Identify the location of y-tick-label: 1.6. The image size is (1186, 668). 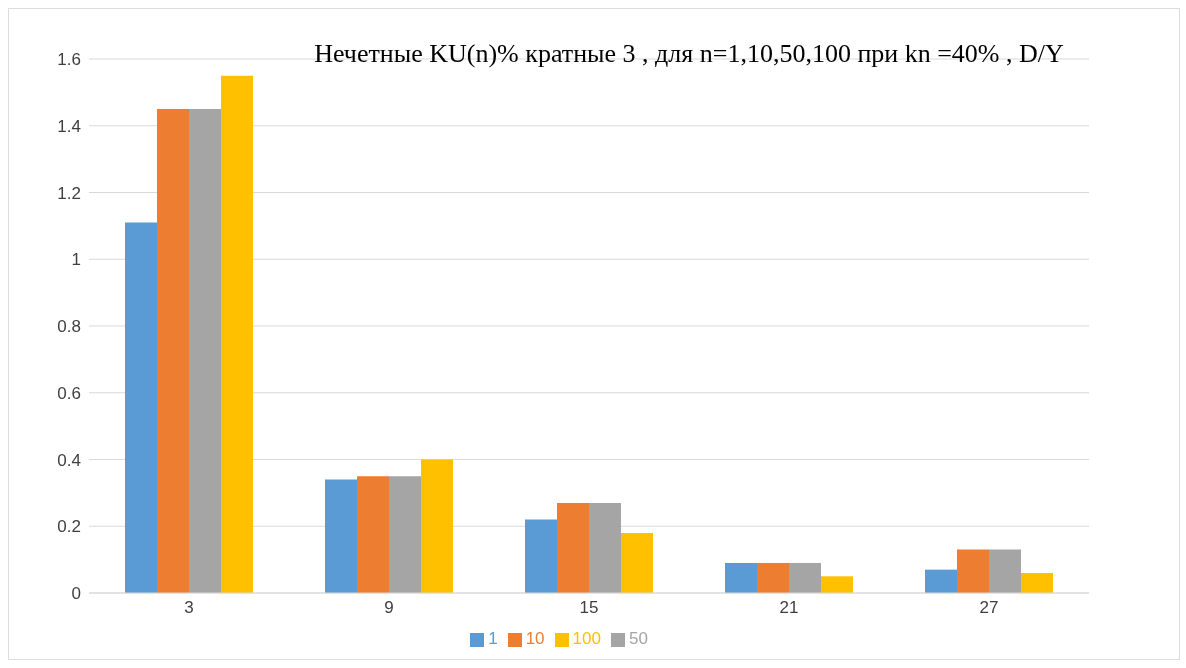
(69, 60).